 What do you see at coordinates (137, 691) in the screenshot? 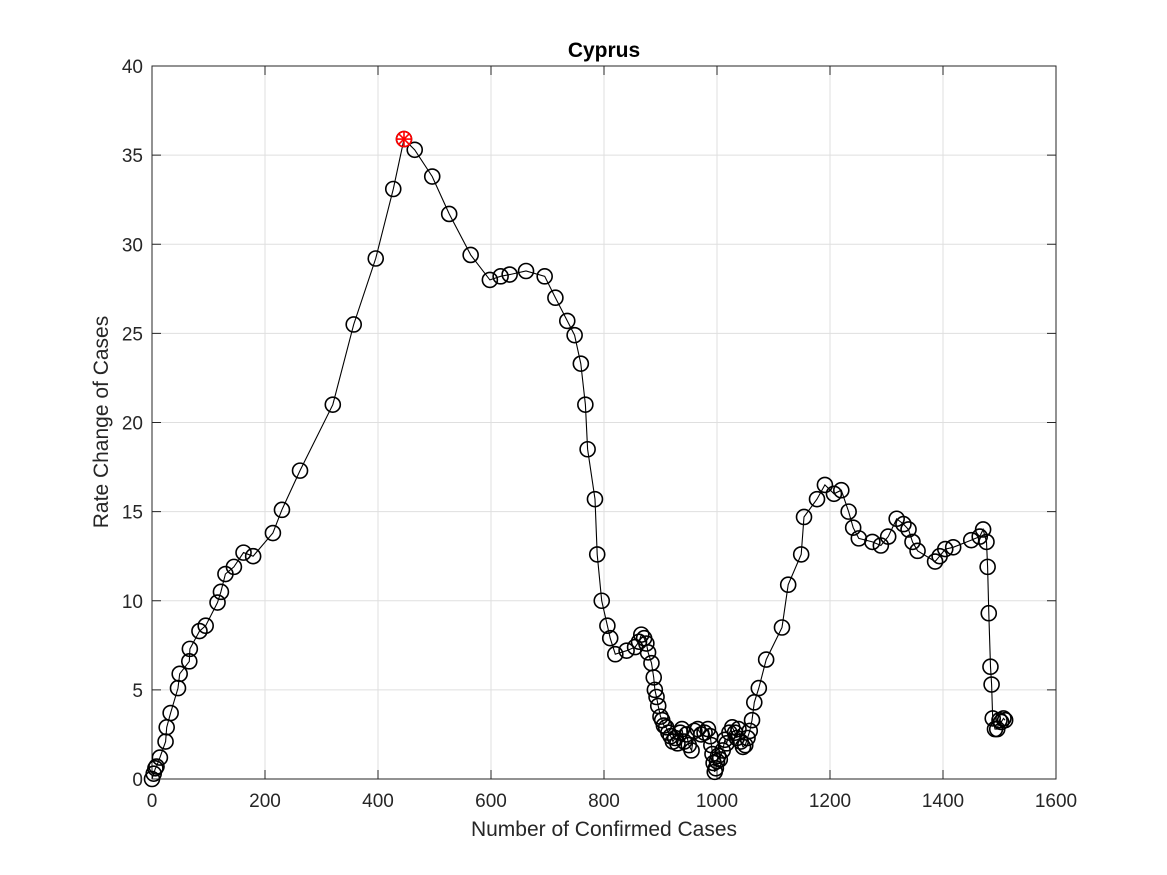
I see `y-tick-label: 5` at bounding box center [137, 691].